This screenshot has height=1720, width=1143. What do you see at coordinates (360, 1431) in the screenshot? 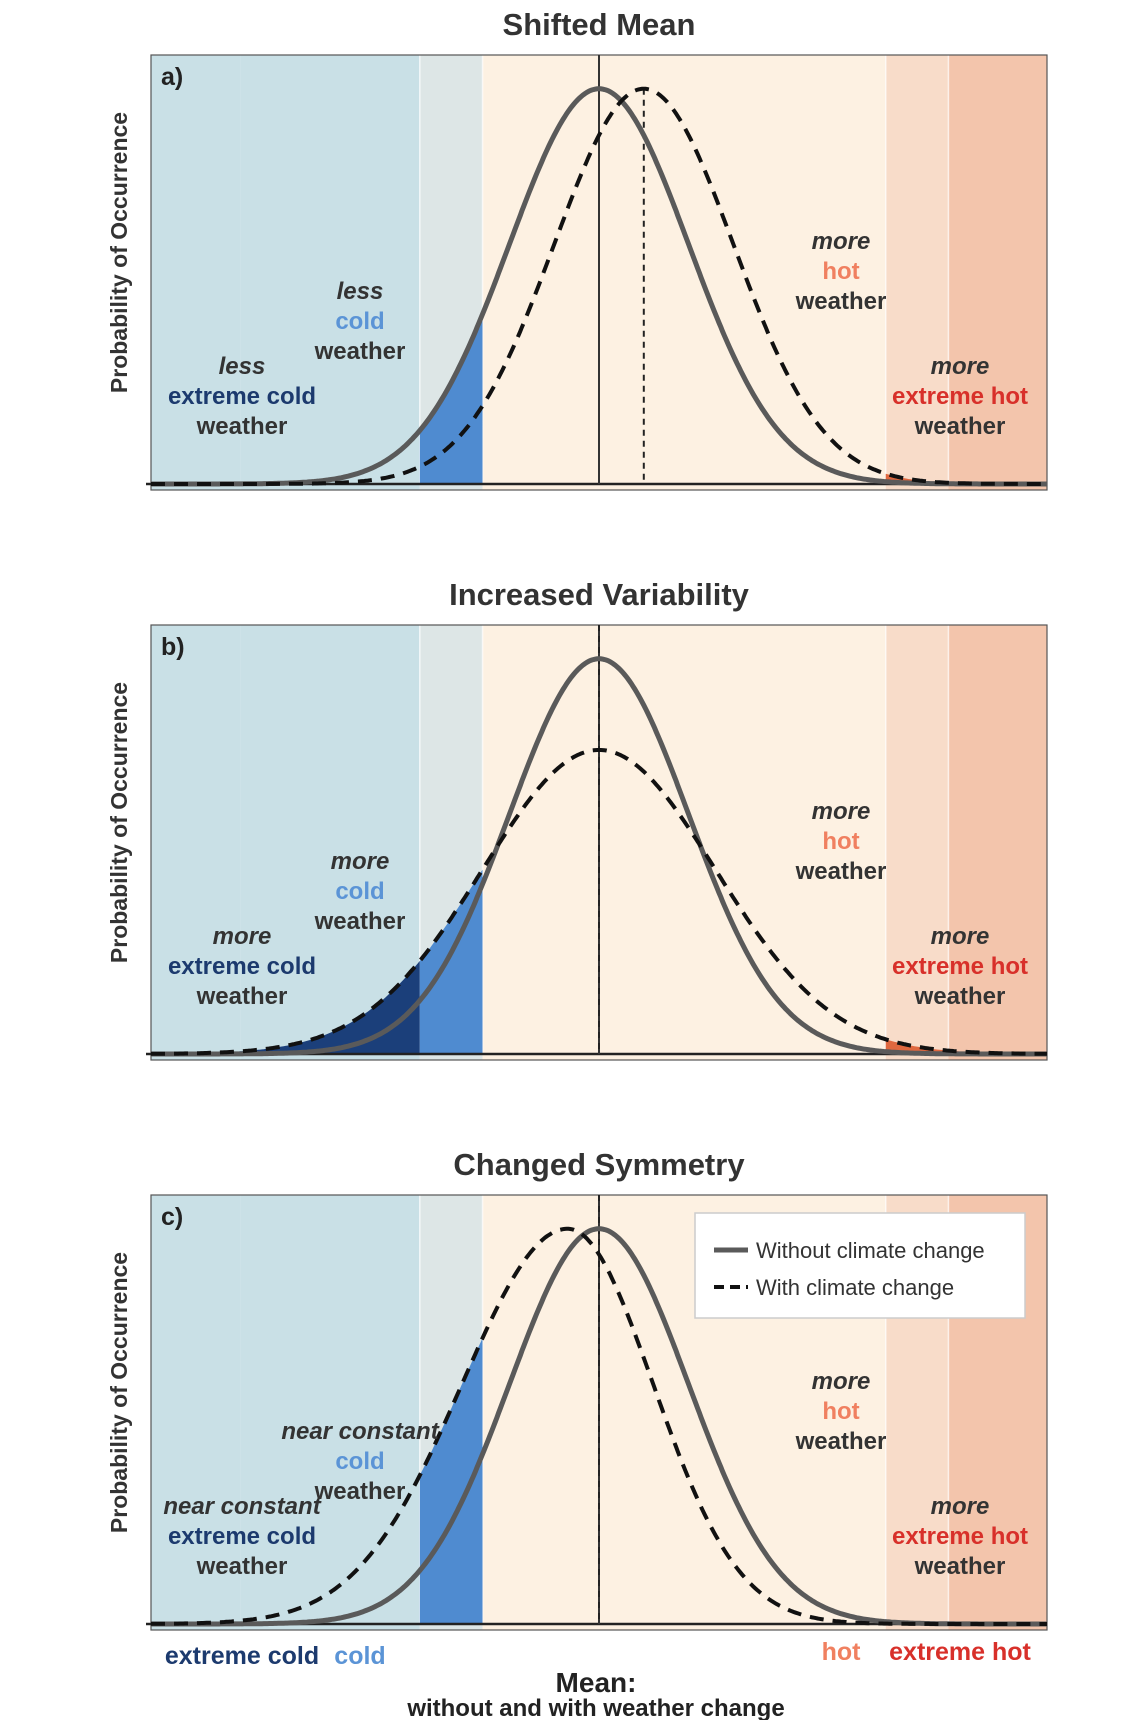
I see `annotation-cold-line-1: near constant` at bounding box center [360, 1431].